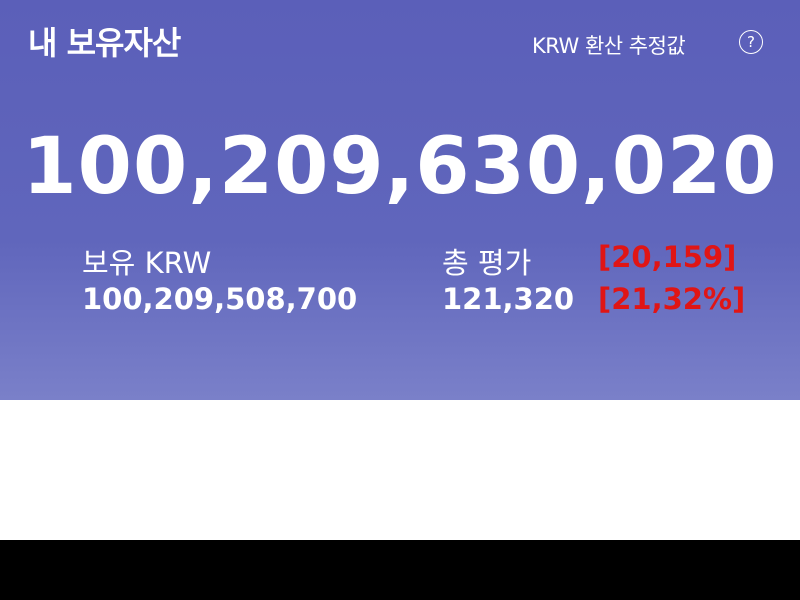  I want to click on holdings-value: 100,209,508,700, so click(220, 299).